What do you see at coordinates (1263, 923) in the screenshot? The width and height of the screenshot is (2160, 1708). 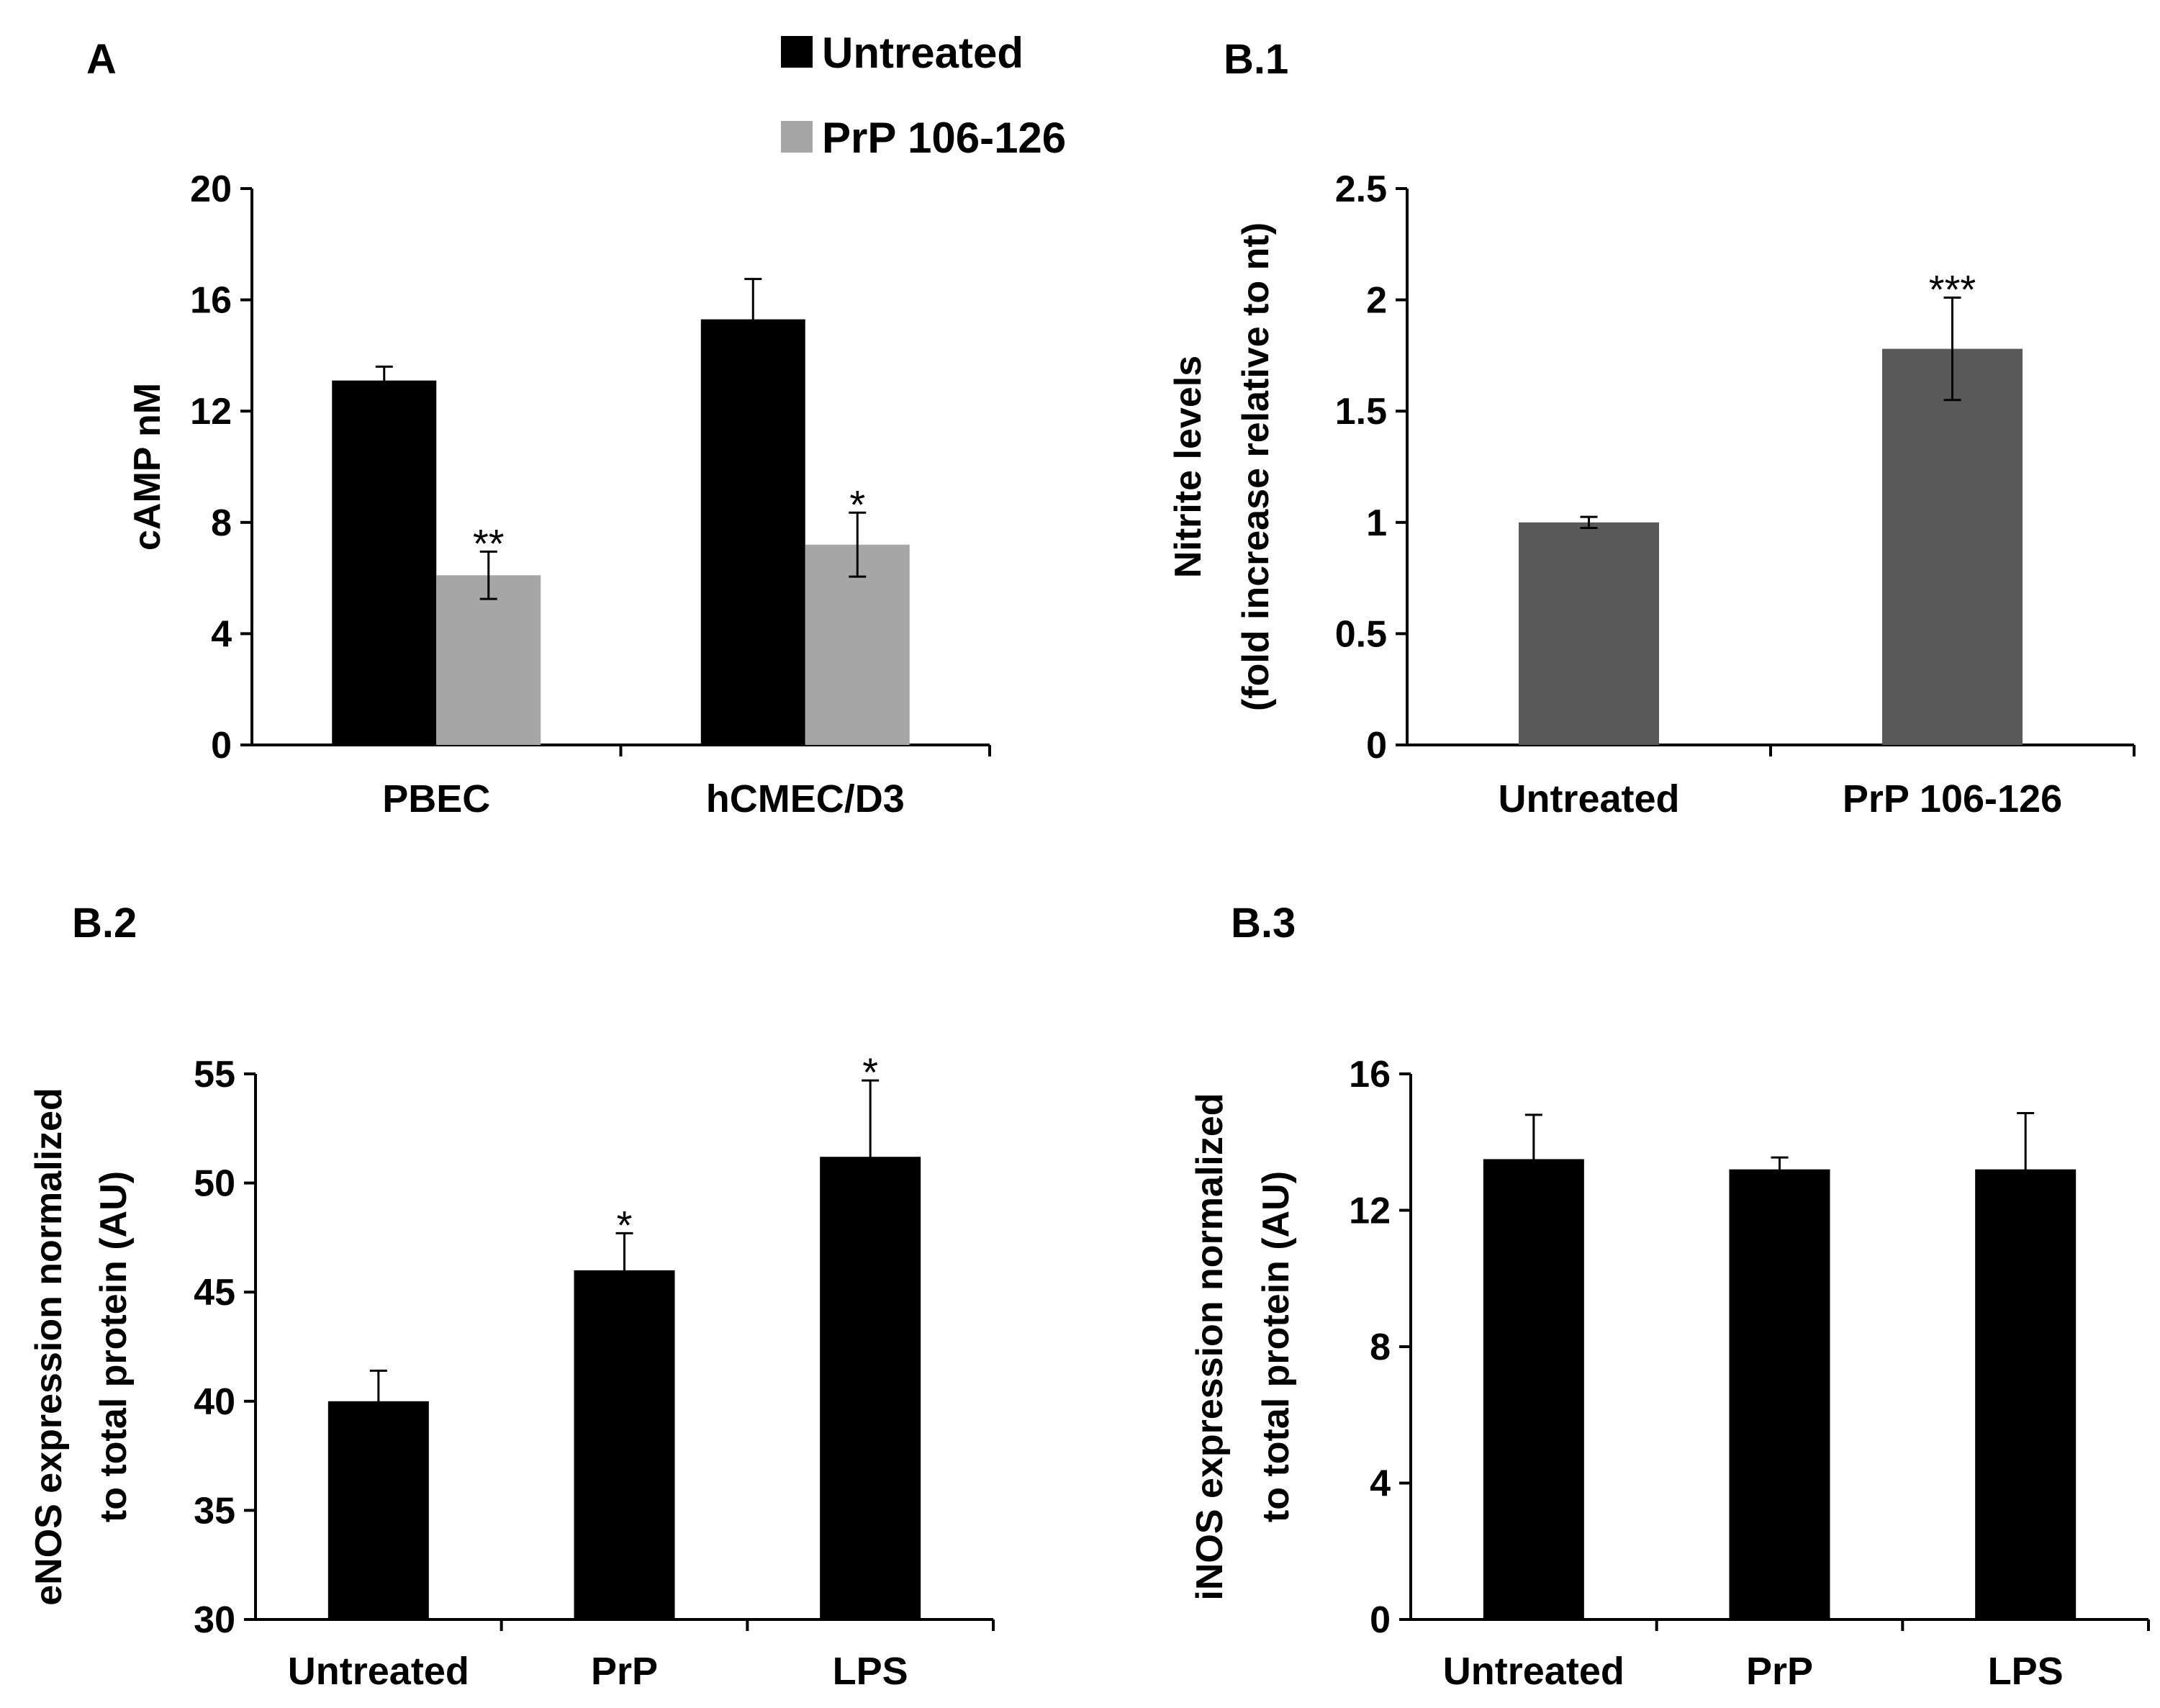 I see `panel-label-b3: B.3` at bounding box center [1263, 923].